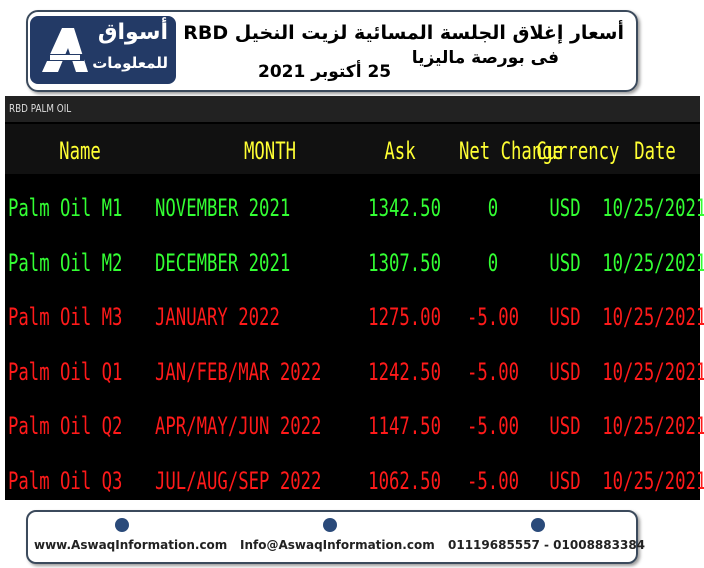 The image size is (704, 568). What do you see at coordinates (404, 208) in the screenshot?
I see `ask-cell: 1342.50` at bounding box center [404, 208].